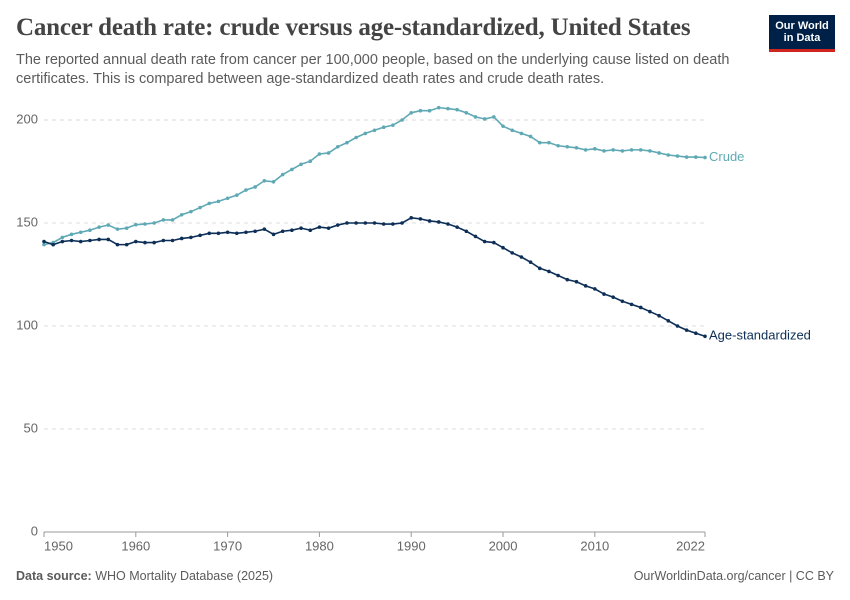  I want to click on series-label: Crude, so click(726, 156).